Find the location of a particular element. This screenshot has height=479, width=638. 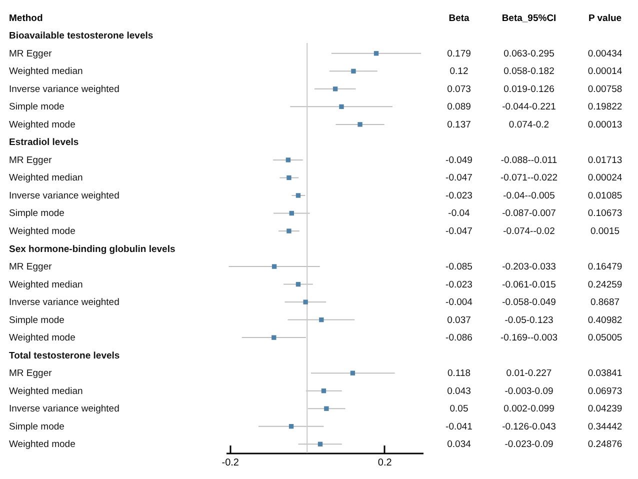

x-tick-label: 0.2 is located at coordinates (385, 463).